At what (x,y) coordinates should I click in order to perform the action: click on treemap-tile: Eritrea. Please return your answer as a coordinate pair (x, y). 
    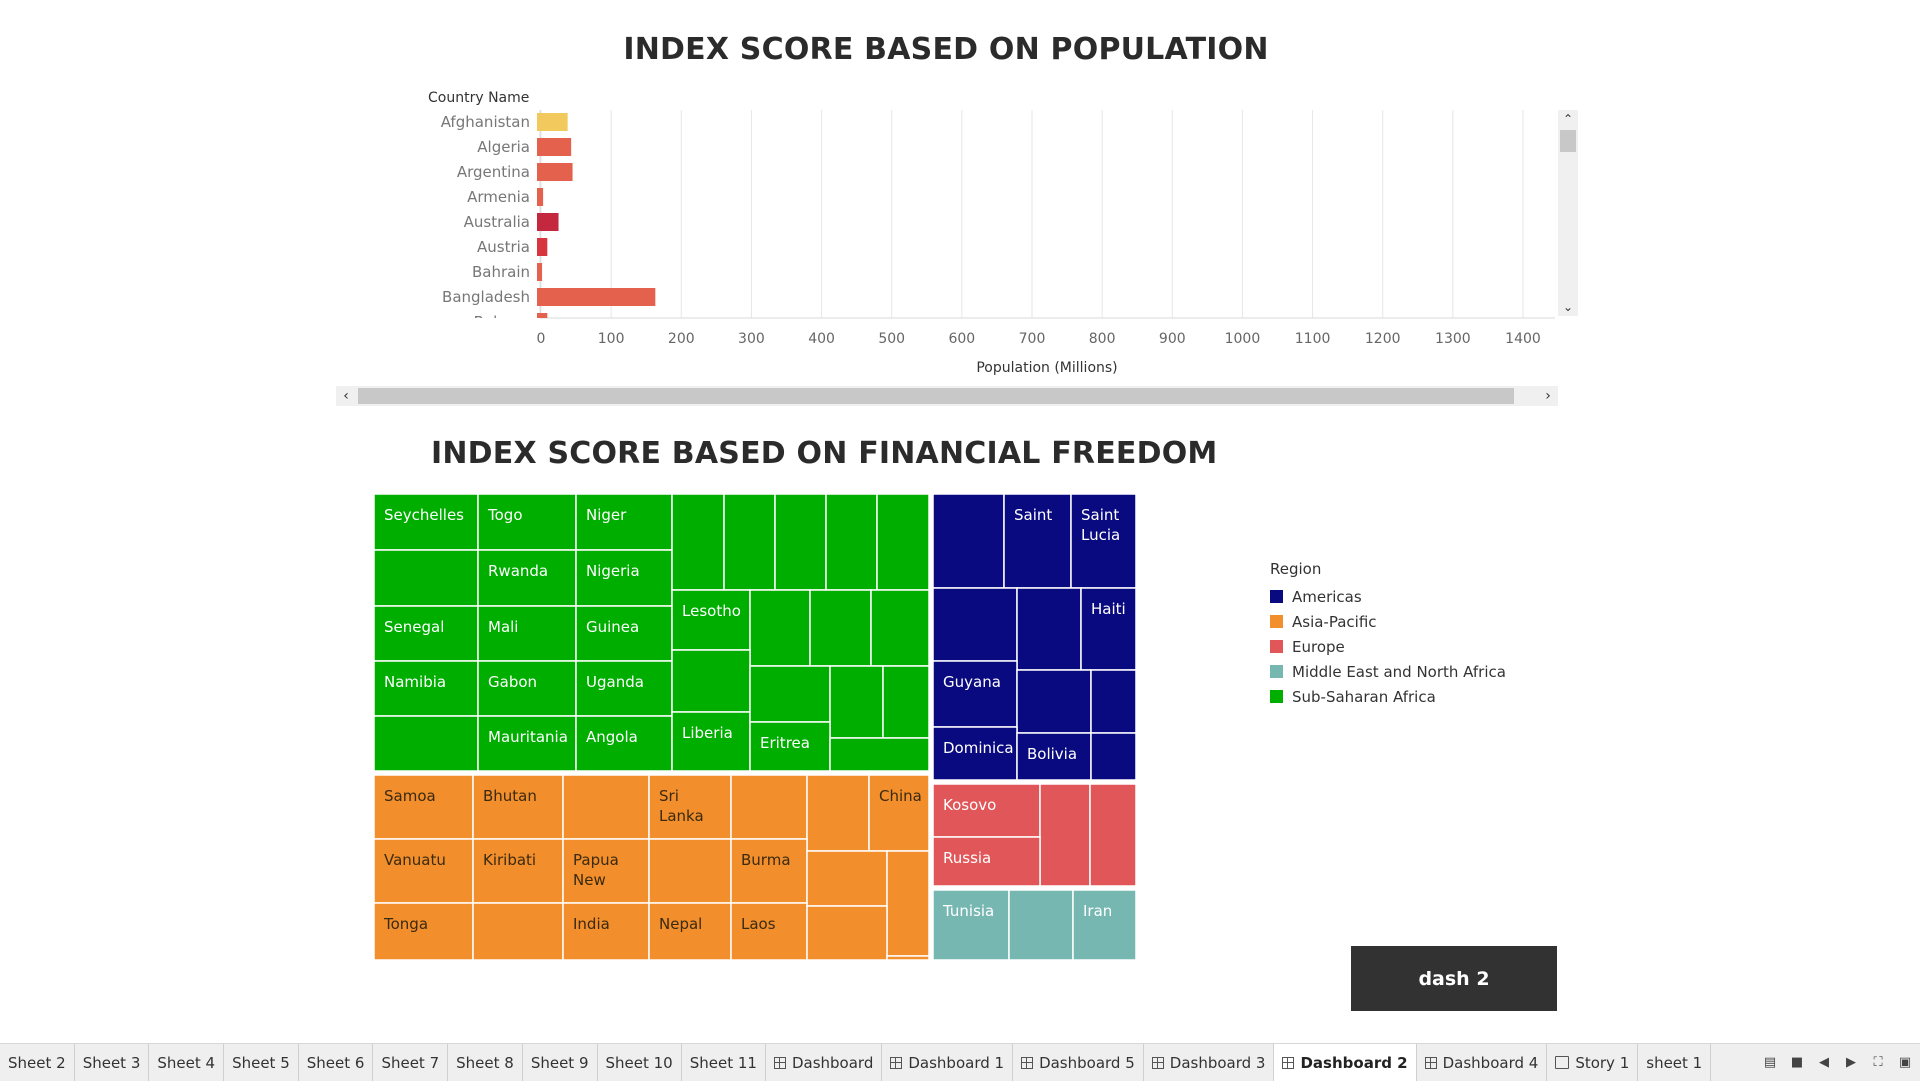
    Looking at the image, I should click on (790, 746).